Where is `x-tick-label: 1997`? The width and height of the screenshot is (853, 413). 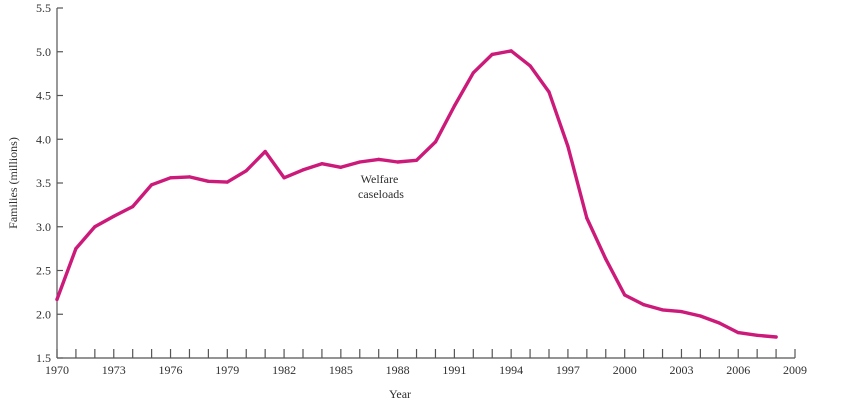 x-tick-label: 1997 is located at coordinates (568, 370).